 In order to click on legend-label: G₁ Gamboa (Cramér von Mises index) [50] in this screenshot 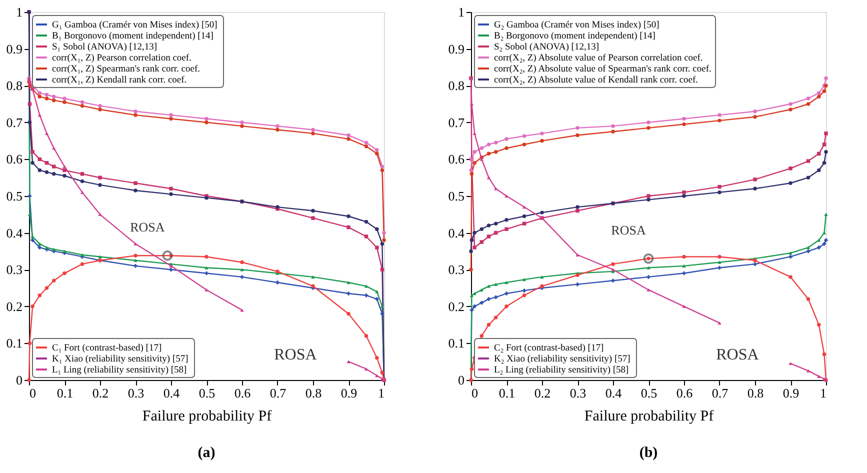, I will do `click(135, 25)`.